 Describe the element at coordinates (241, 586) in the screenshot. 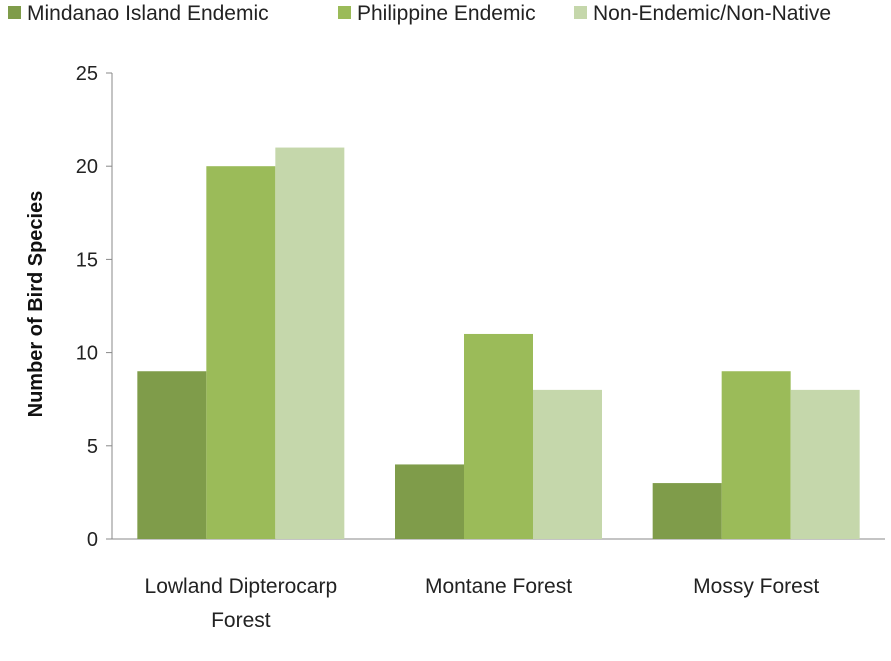

I see `x-category-label: Lowland Dipterocarp` at that location.